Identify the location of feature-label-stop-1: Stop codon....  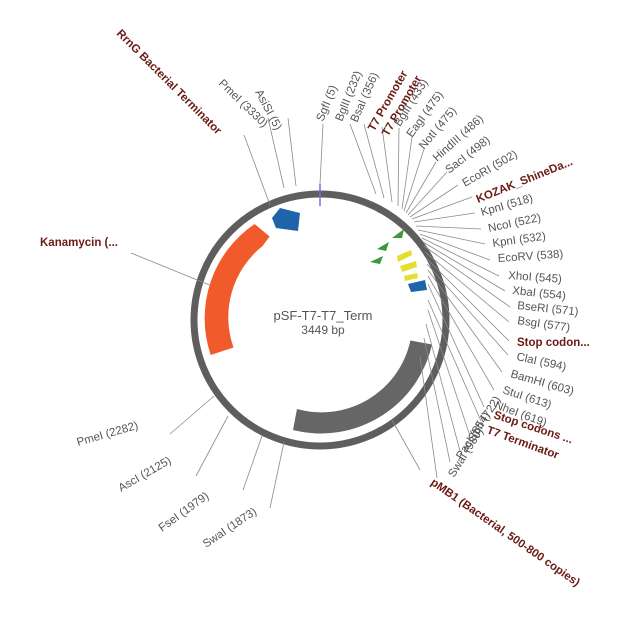
(553, 343).